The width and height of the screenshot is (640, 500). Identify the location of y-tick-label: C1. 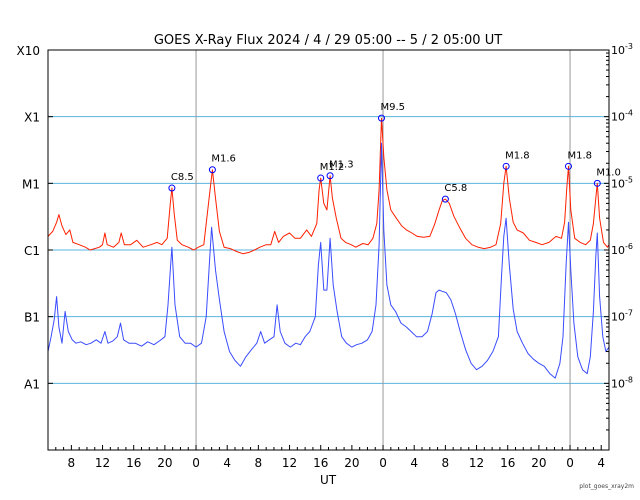
(32, 251).